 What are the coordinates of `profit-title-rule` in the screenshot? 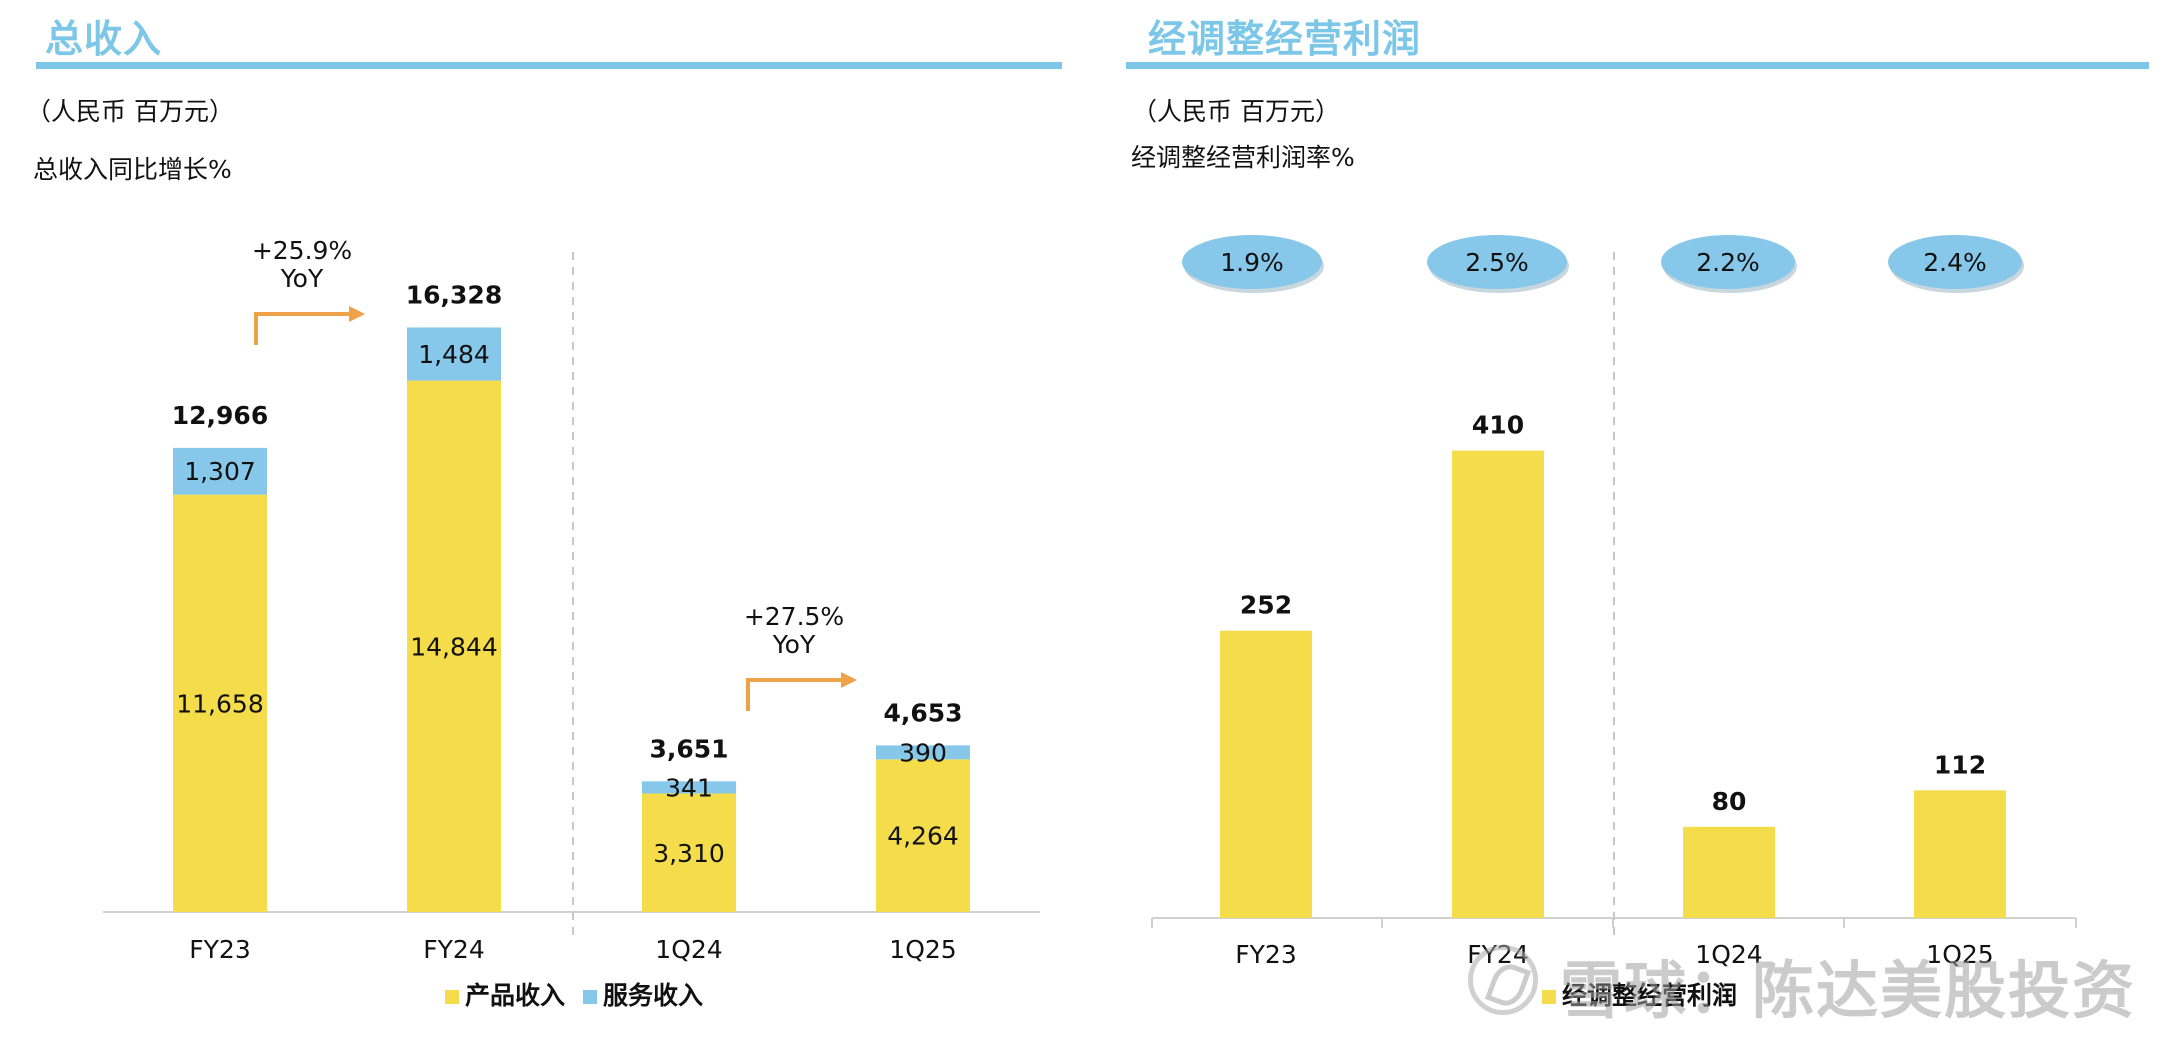 It's located at (1637, 65).